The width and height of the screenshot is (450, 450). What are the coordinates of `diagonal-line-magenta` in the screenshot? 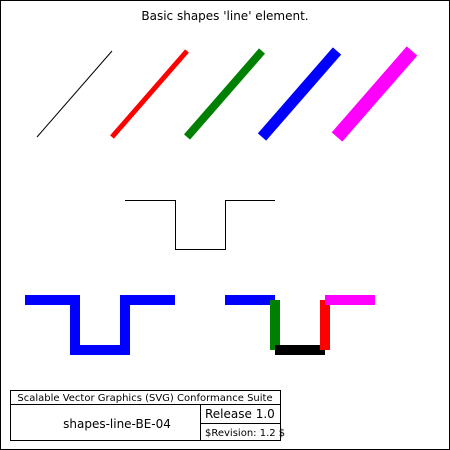 It's located at (374, 94).